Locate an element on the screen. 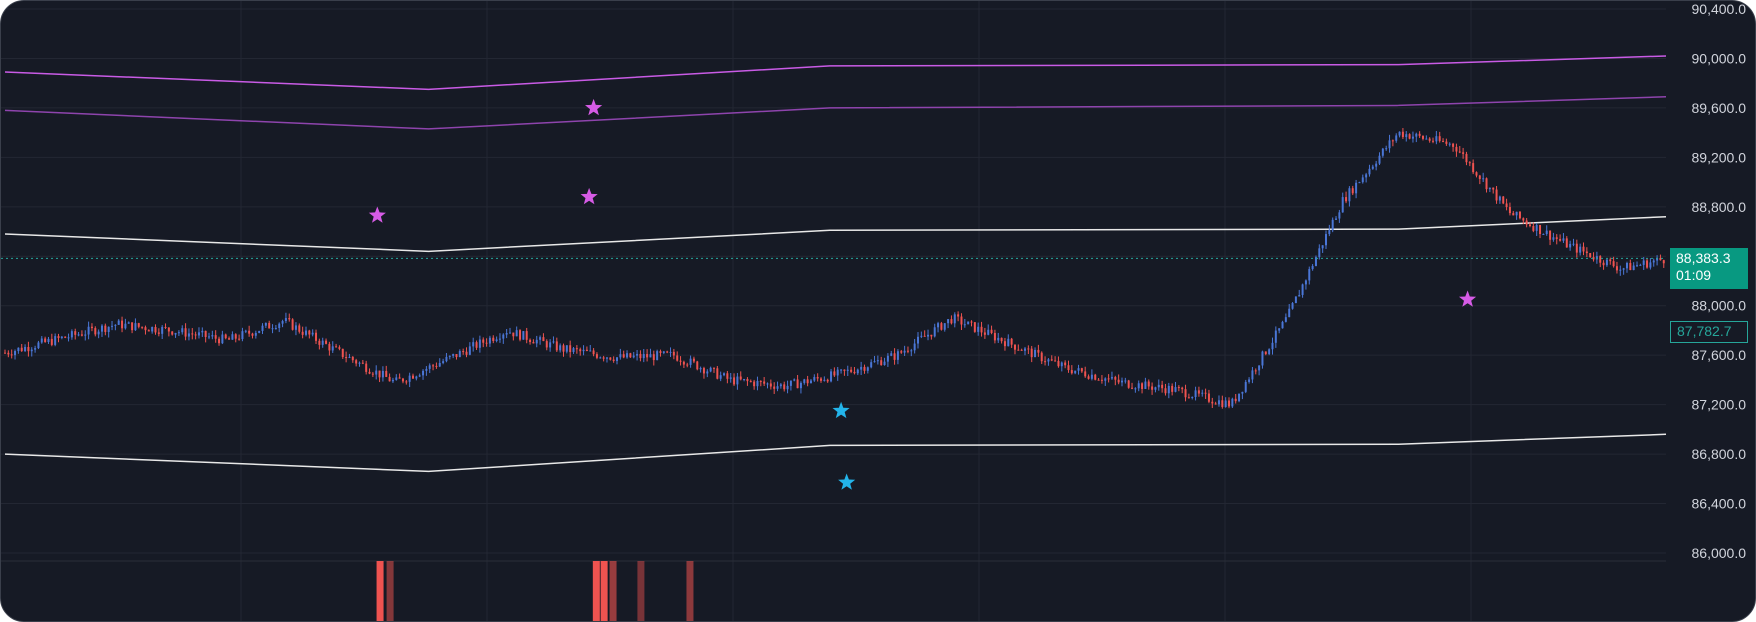  last-value-tag: 87,782.7 is located at coordinates (1709, 332).